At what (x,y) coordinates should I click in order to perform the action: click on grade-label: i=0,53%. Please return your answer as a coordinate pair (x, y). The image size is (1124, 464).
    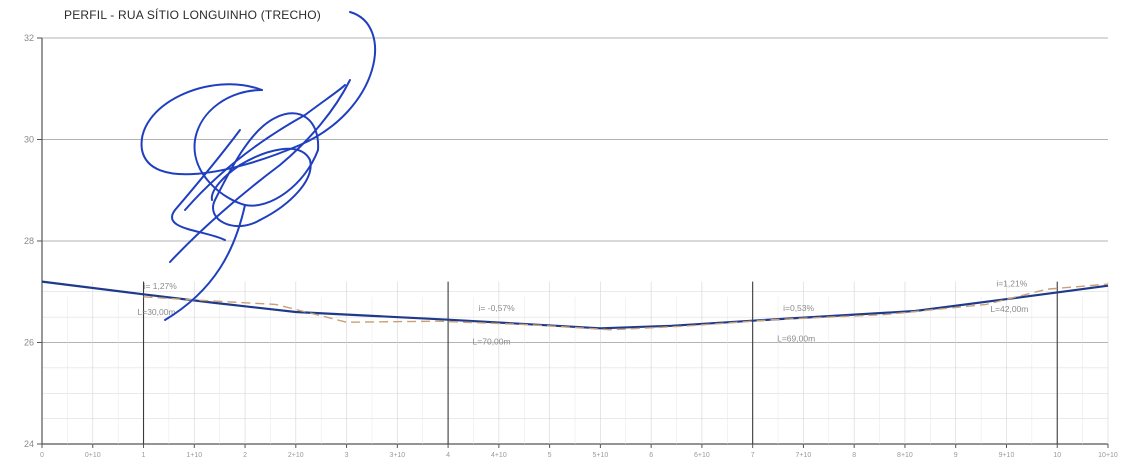
    Looking at the image, I should click on (798, 308).